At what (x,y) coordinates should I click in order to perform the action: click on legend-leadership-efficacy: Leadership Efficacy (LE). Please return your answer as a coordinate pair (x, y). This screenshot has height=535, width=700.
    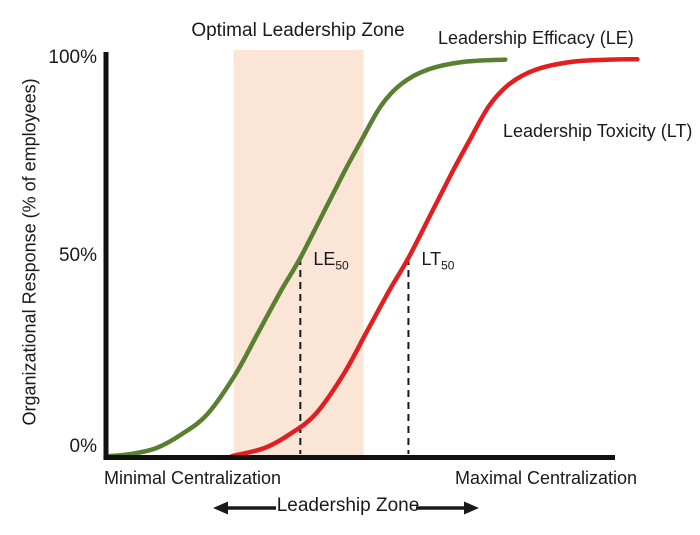
    Looking at the image, I should click on (536, 38).